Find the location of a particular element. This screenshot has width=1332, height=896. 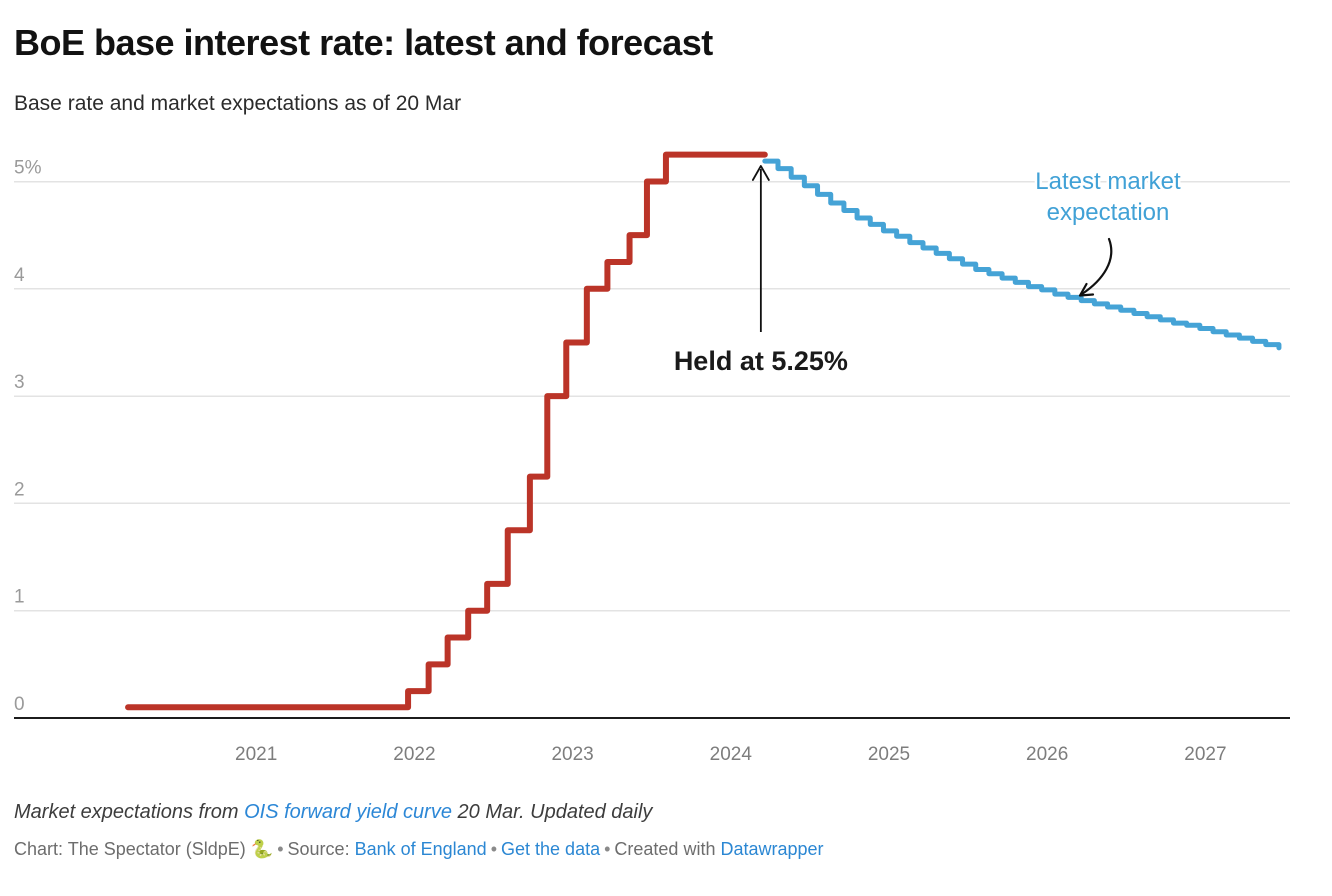

market-arrow-curve is located at coordinates (1096, 267).